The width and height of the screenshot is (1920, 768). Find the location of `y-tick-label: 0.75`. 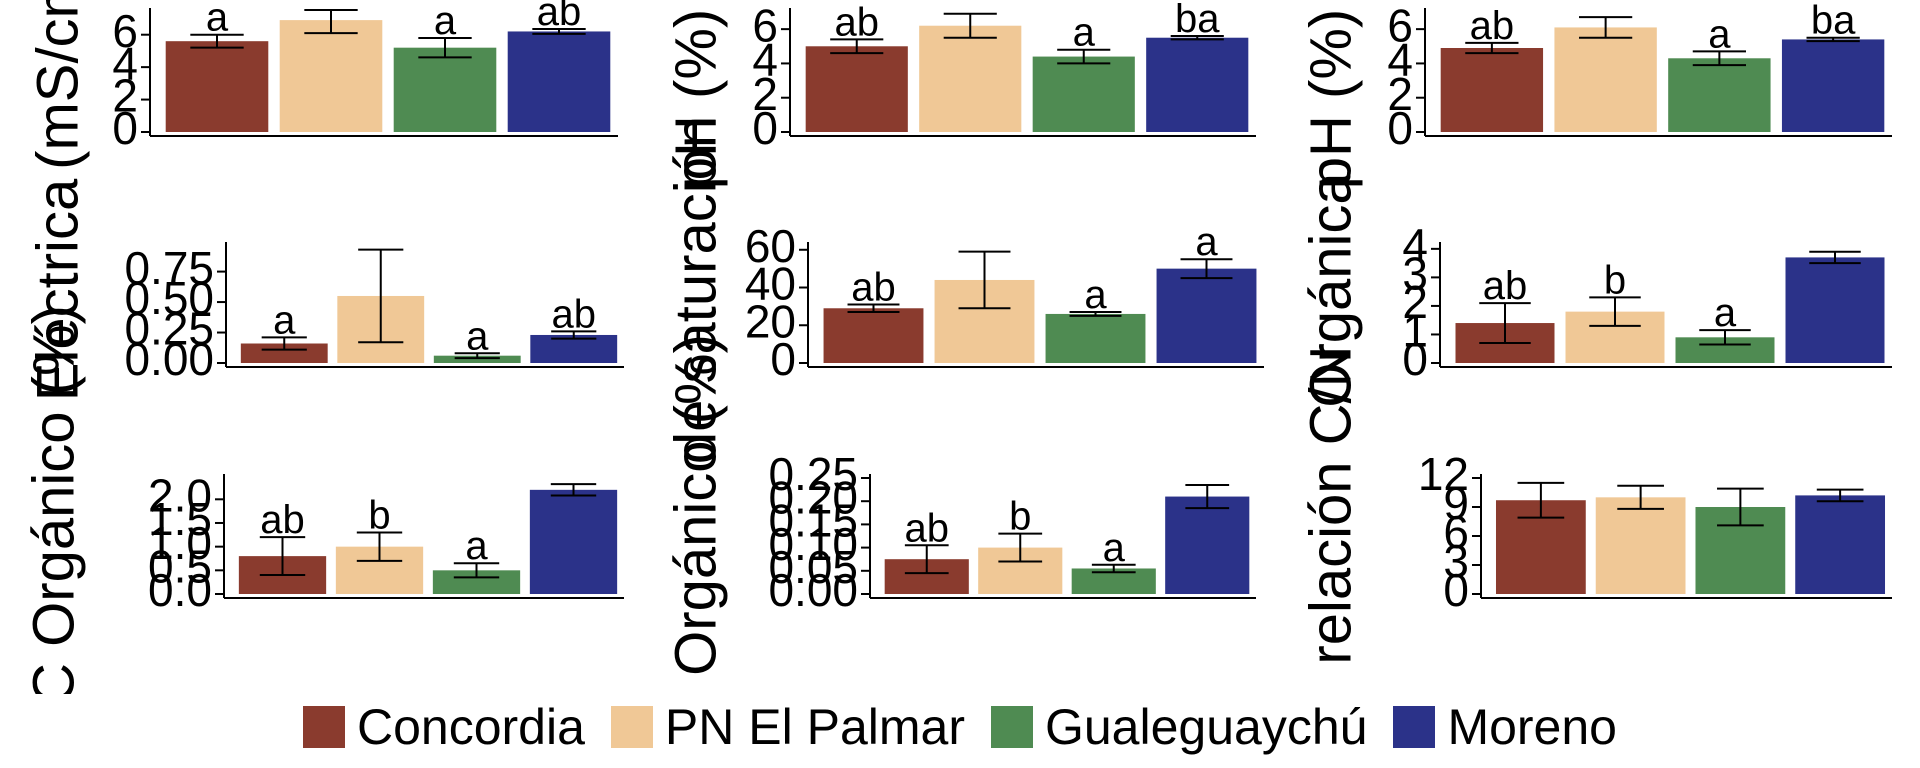

y-tick-label: 0.75 is located at coordinates (169, 268).